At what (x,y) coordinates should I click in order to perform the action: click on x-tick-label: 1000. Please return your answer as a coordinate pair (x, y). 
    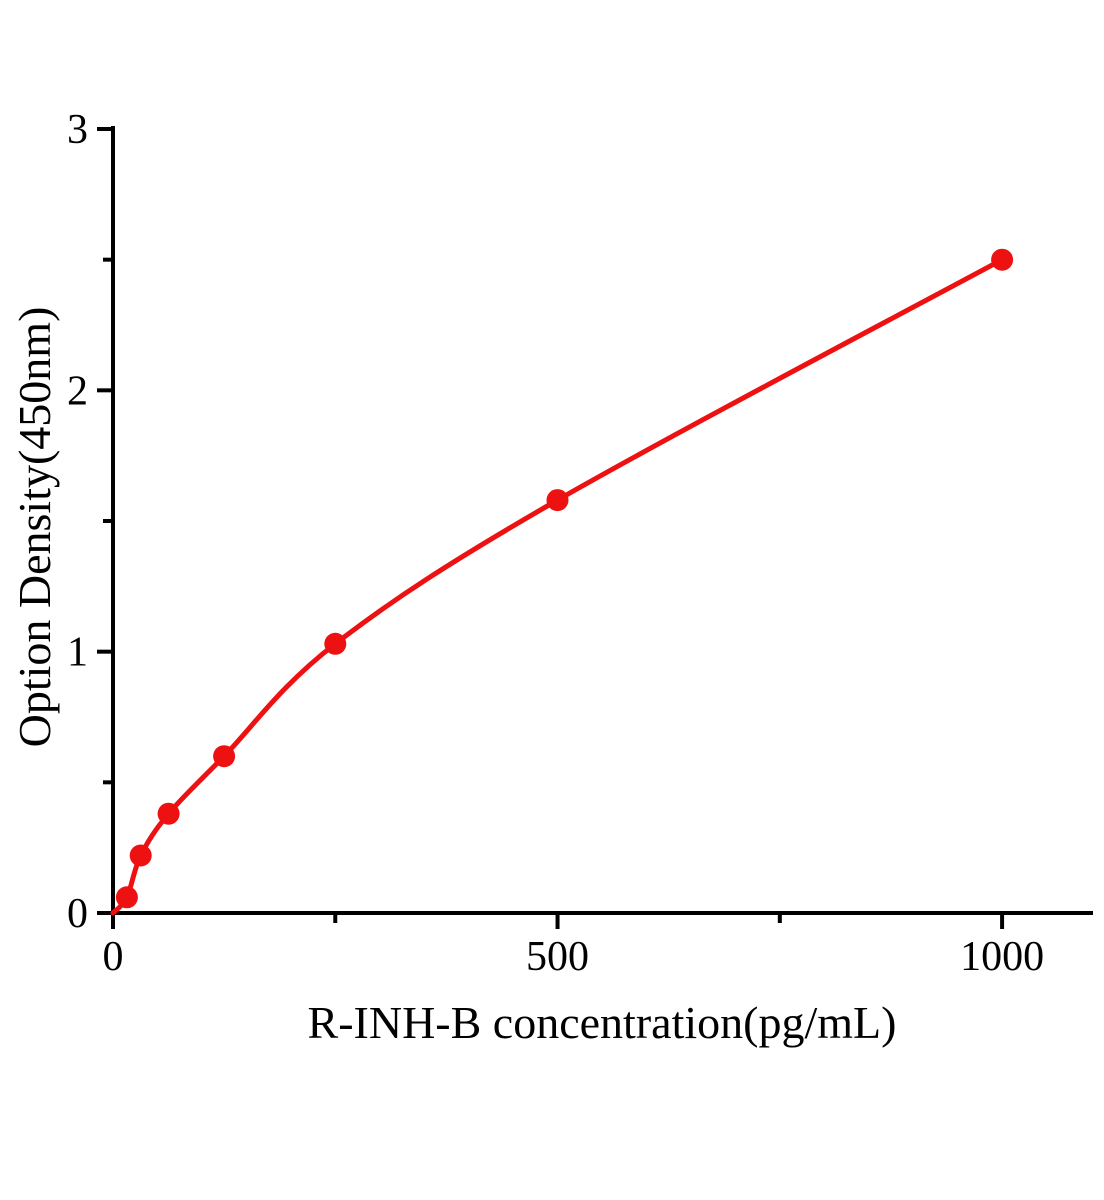
    Looking at the image, I should click on (1002, 957).